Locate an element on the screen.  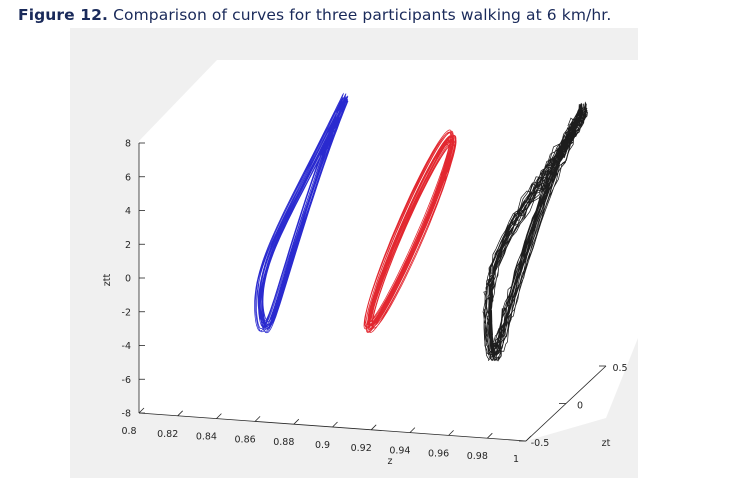
series-2-curve is located at coordinates (410, 231).